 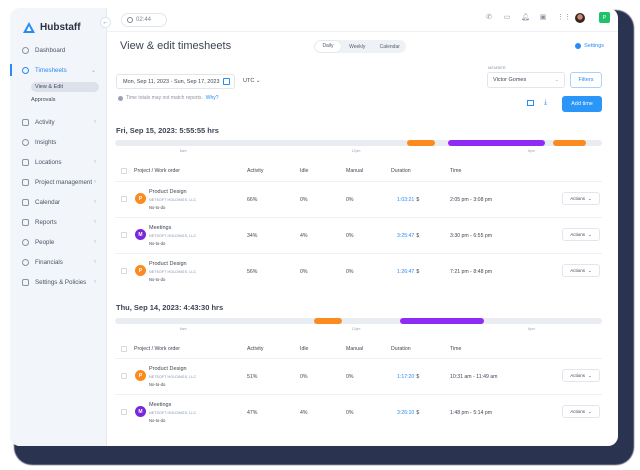 What do you see at coordinates (525, 17) in the screenshot?
I see `bell-icon: 🔔︎` at bounding box center [525, 17].